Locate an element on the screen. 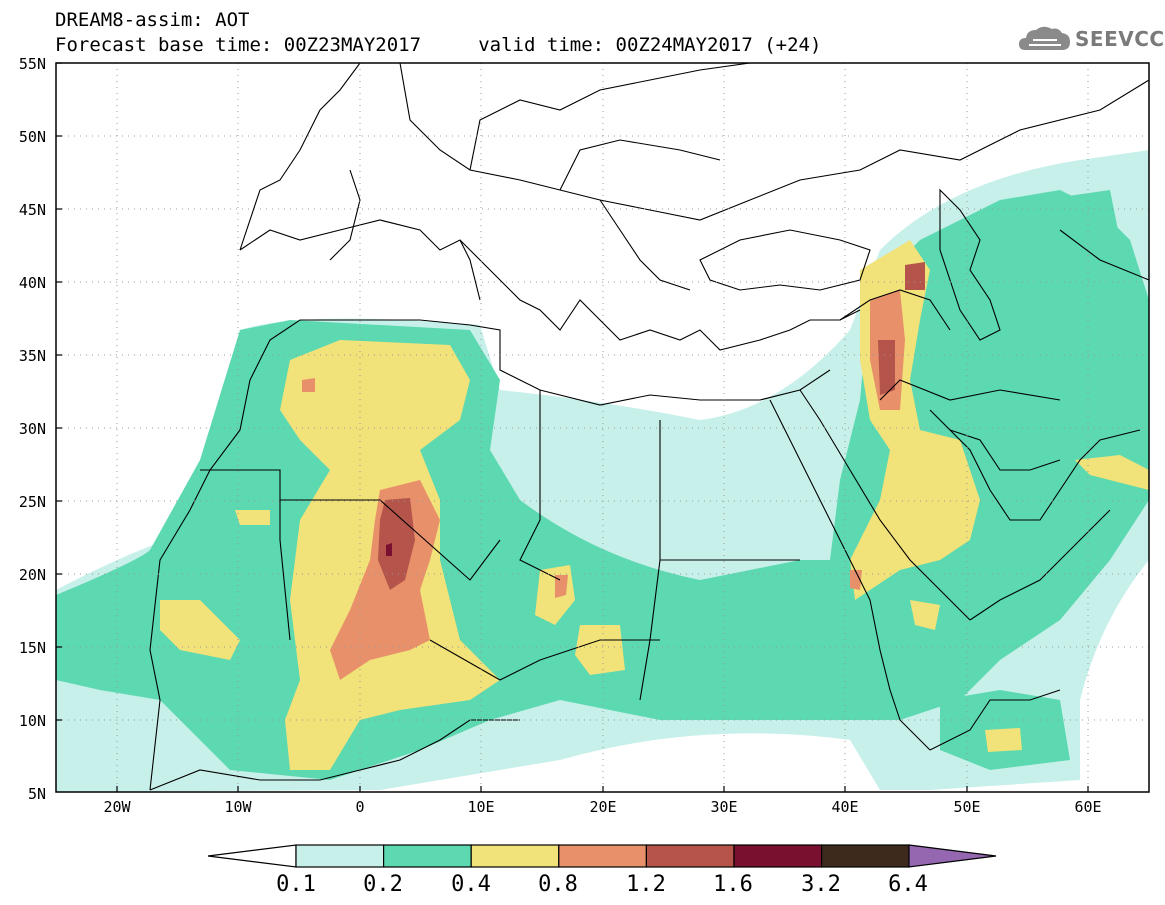  colorbar-label: 6.4 is located at coordinates (908, 884).